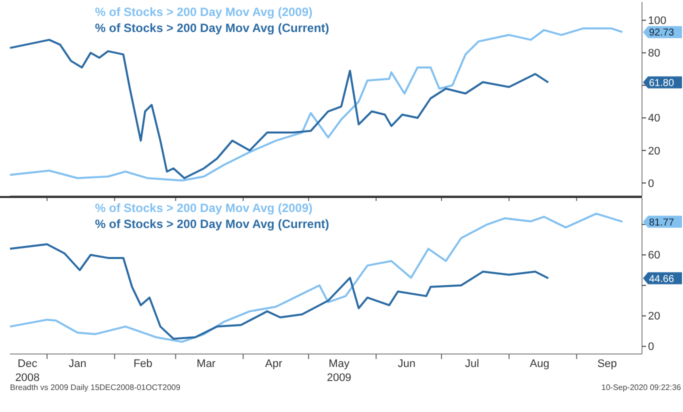  Describe the element at coordinates (212, 28) in the screenshot. I see `series-label: % of Stocks > 200 Day Mov Avg (Current)` at that location.